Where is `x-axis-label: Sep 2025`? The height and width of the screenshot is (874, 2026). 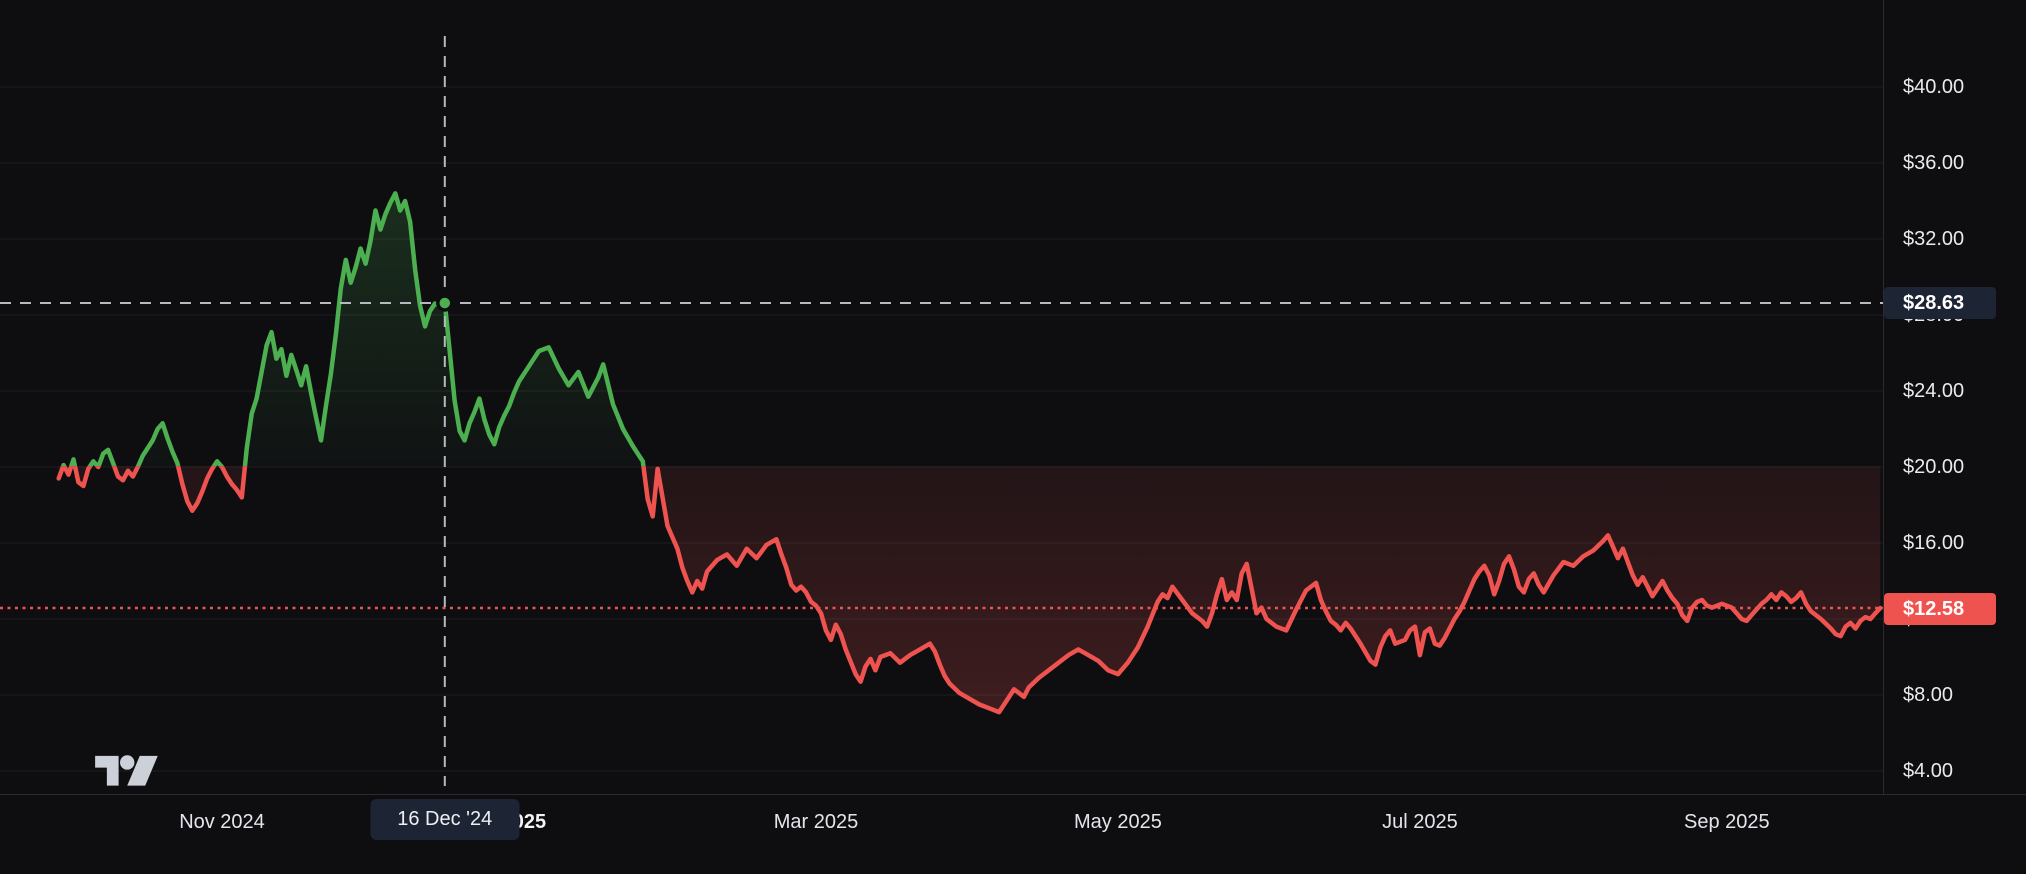
x-axis-label: Sep 2025 is located at coordinates (1726, 822).